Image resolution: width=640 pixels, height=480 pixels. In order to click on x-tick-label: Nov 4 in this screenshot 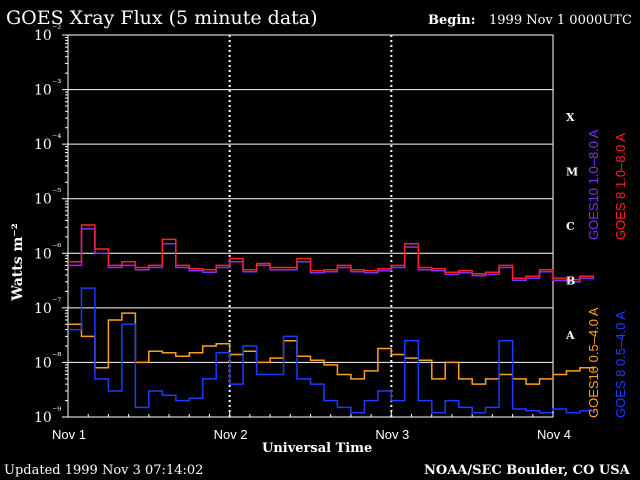, I will do `click(554, 434)`.